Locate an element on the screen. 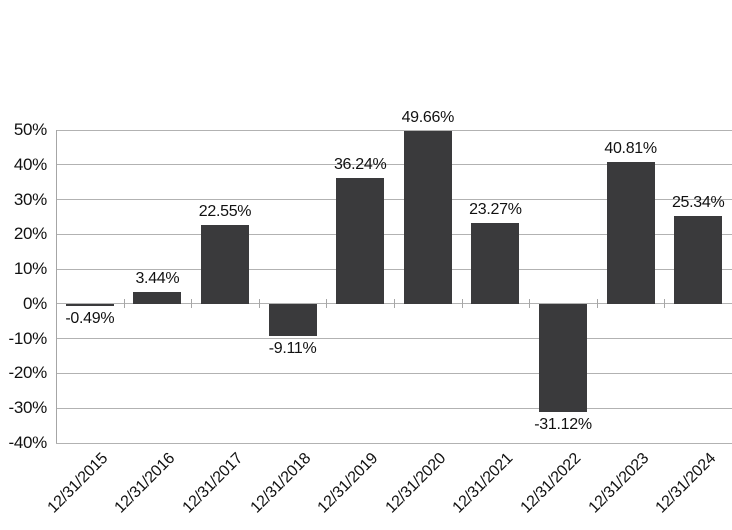  x-tick-label-12/31/2017: 12/31/2017 is located at coordinates (213, 483).